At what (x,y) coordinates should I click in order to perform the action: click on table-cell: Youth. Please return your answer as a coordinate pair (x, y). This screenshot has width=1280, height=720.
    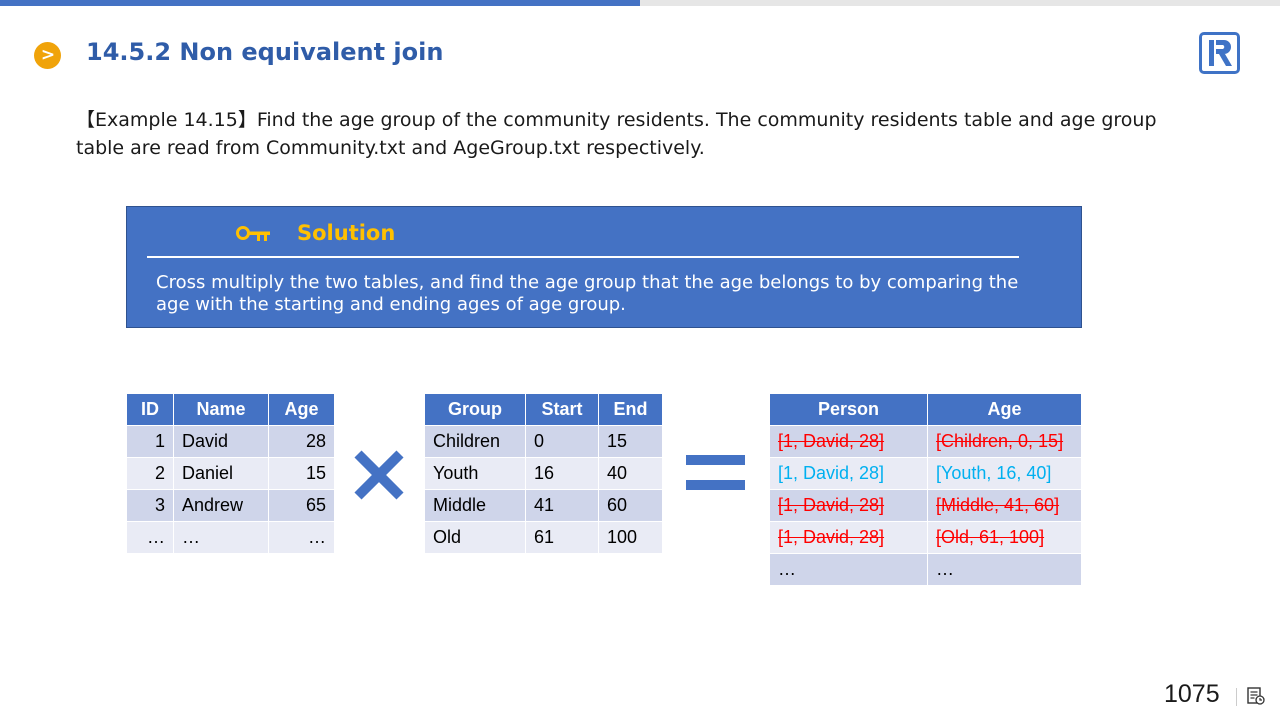
    Looking at the image, I should click on (475, 473).